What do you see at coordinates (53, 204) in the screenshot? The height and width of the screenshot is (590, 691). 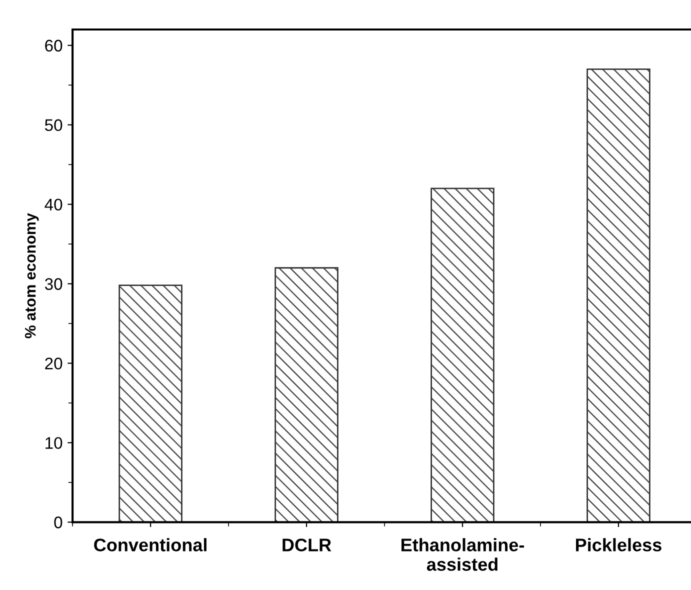 I see `y-tick-label: 40` at bounding box center [53, 204].